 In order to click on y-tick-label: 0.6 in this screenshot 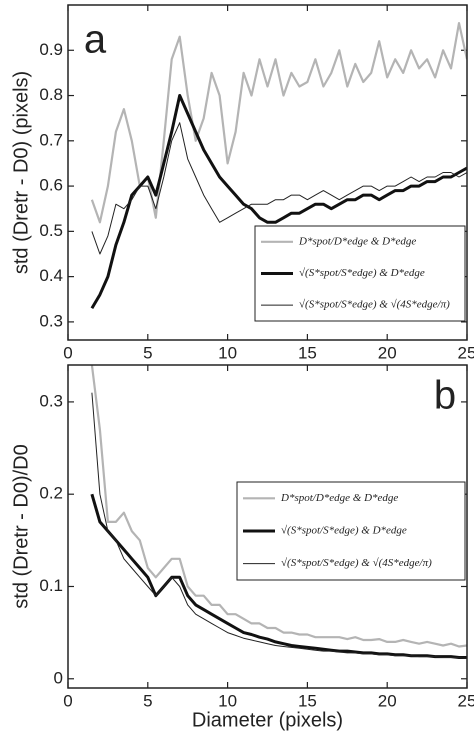, I will do `click(51, 185)`.